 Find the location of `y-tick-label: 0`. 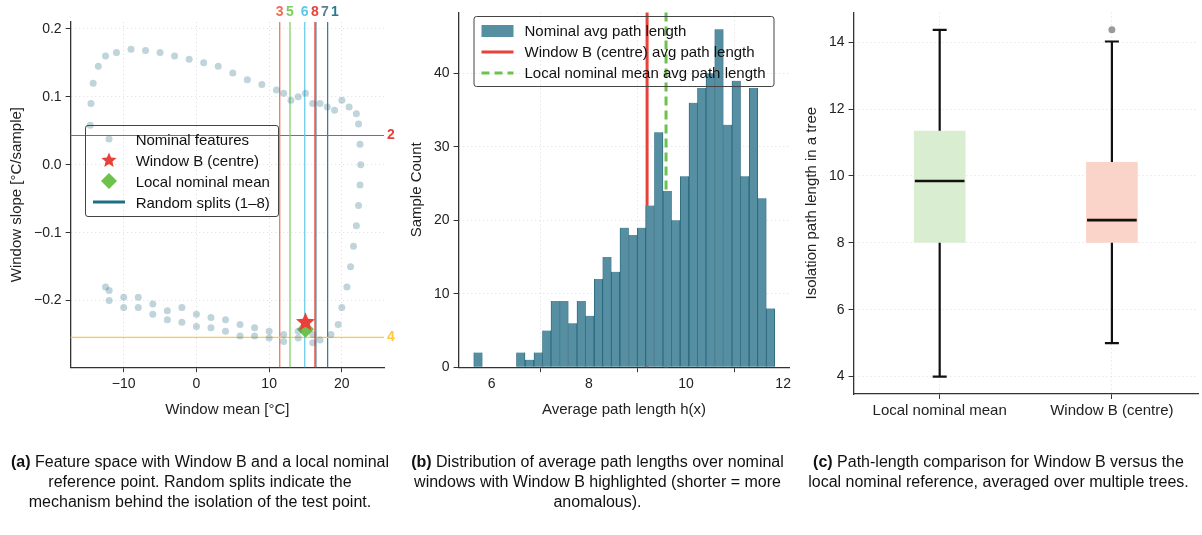

y-tick-label: 0 is located at coordinates (445, 366).